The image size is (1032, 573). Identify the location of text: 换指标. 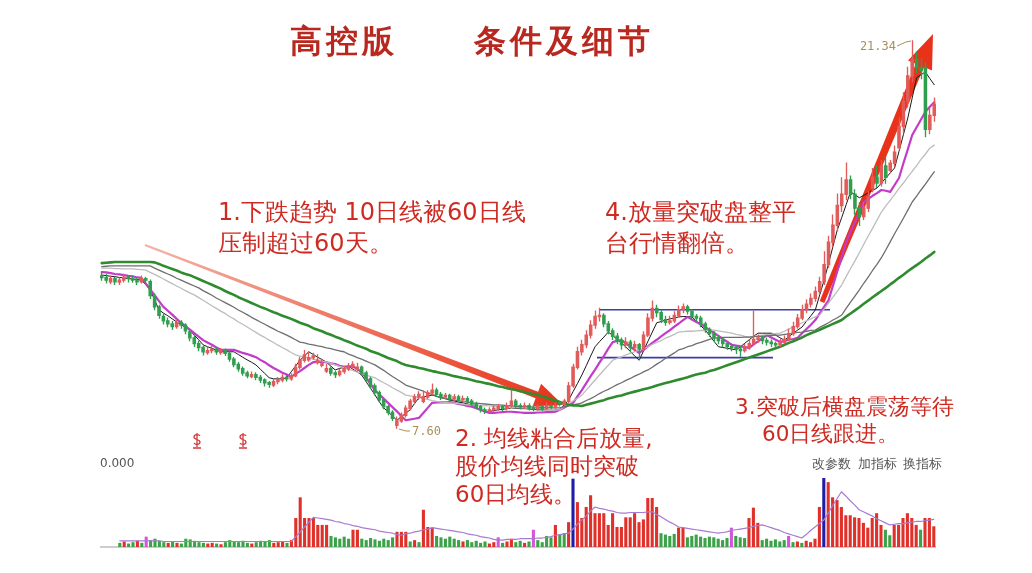
(922, 463).